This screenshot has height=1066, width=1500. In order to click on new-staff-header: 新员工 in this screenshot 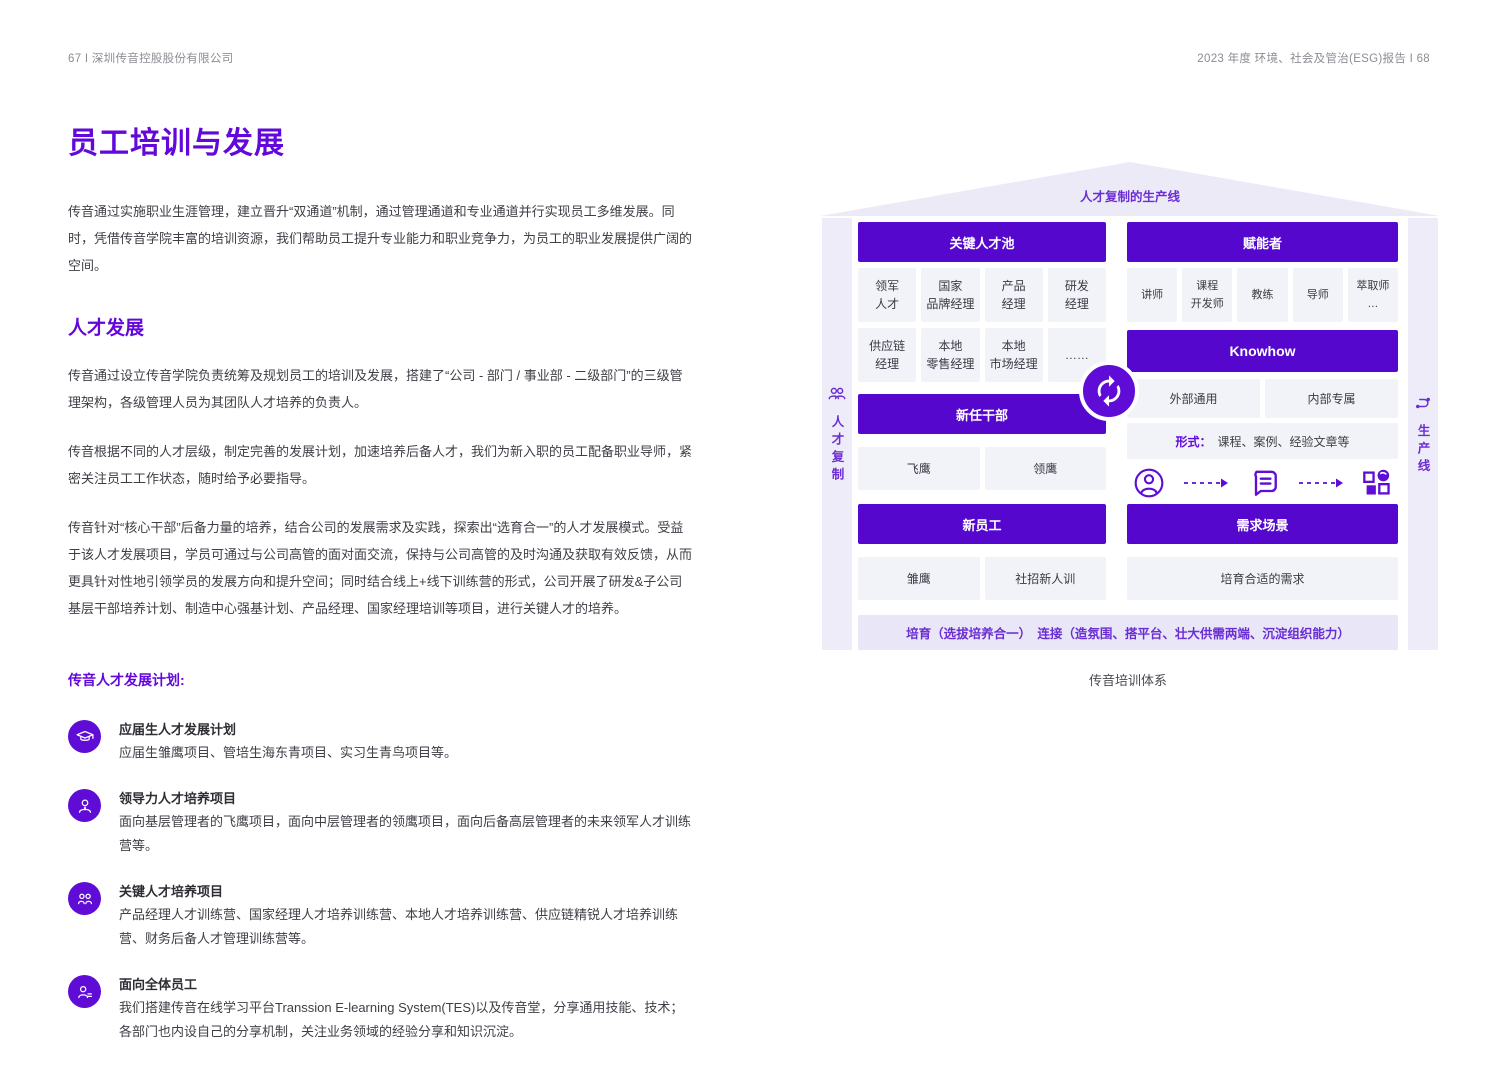, I will do `click(982, 524)`.